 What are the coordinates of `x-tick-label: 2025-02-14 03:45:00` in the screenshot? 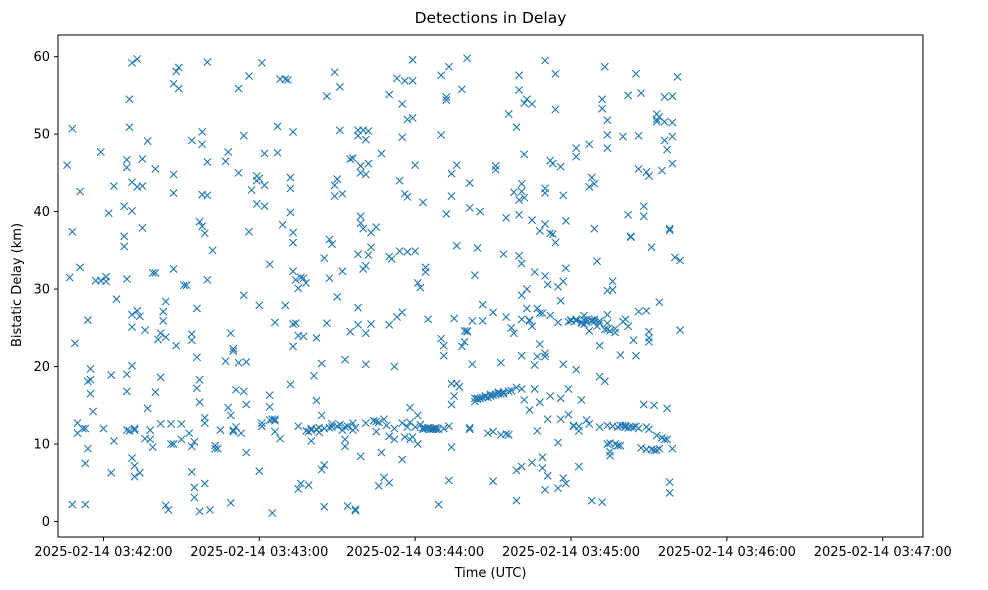 It's located at (571, 552).